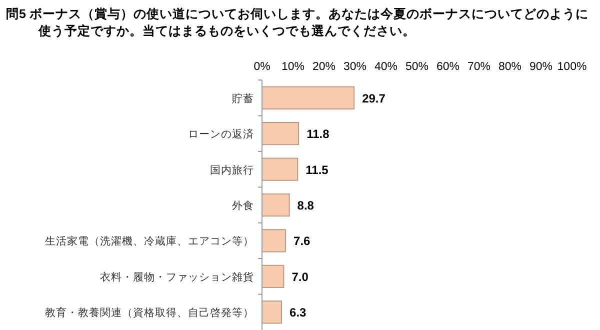 This screenshot has width=600, height=330. What do you see at coordinates (417, 67) in the screenshot?
I see `x-tick-label: 50%` at bounding box center [417, 67].